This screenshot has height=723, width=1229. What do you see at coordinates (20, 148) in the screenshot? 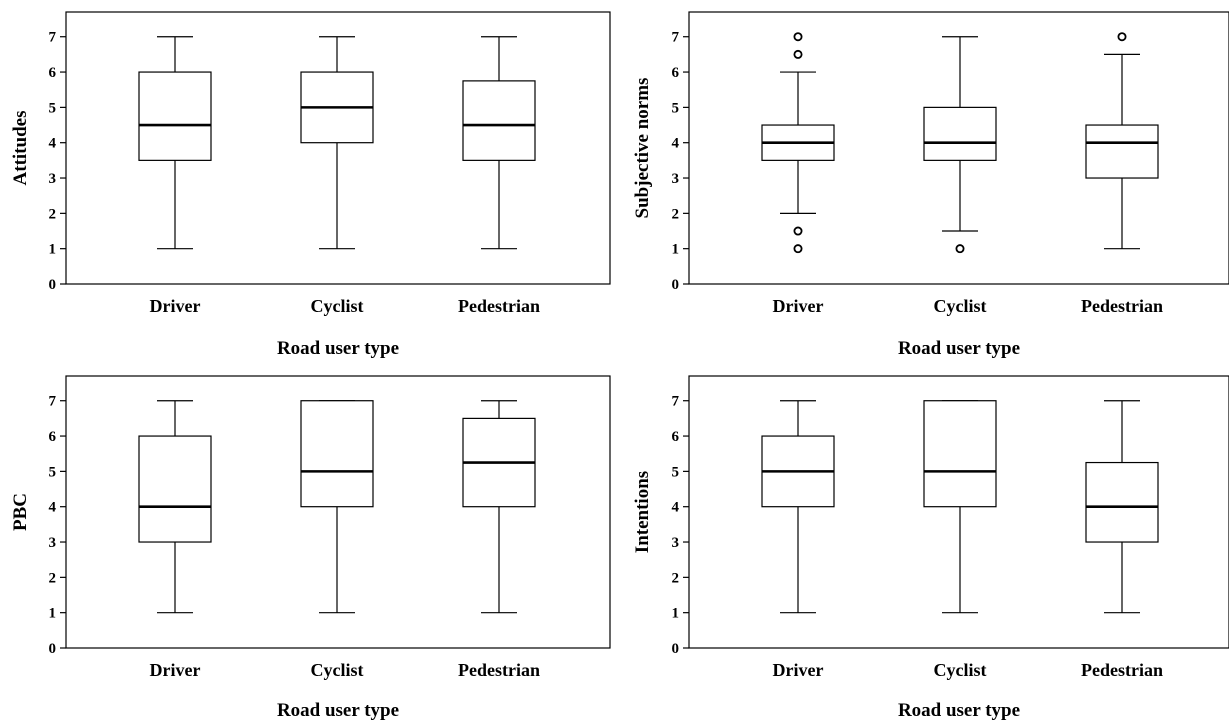
I see `y-axis-title: Attitudes` at bounding box center [20, 148].